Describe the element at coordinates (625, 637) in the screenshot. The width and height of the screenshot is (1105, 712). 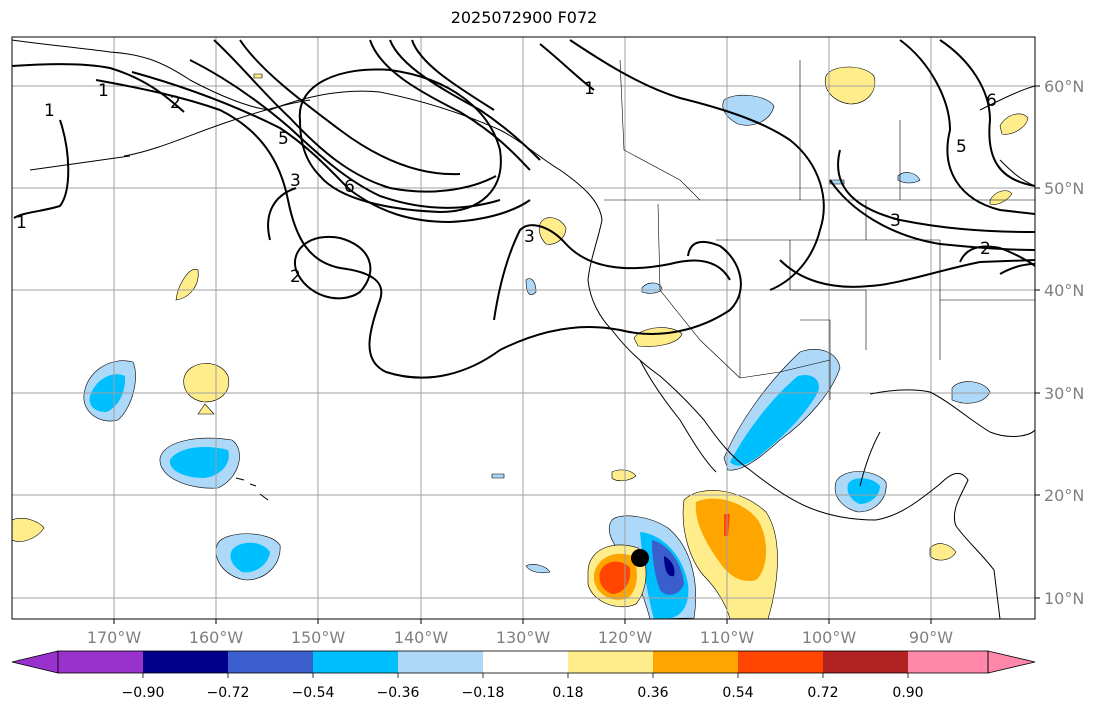
I see `lon-label: 120°W` at that location.